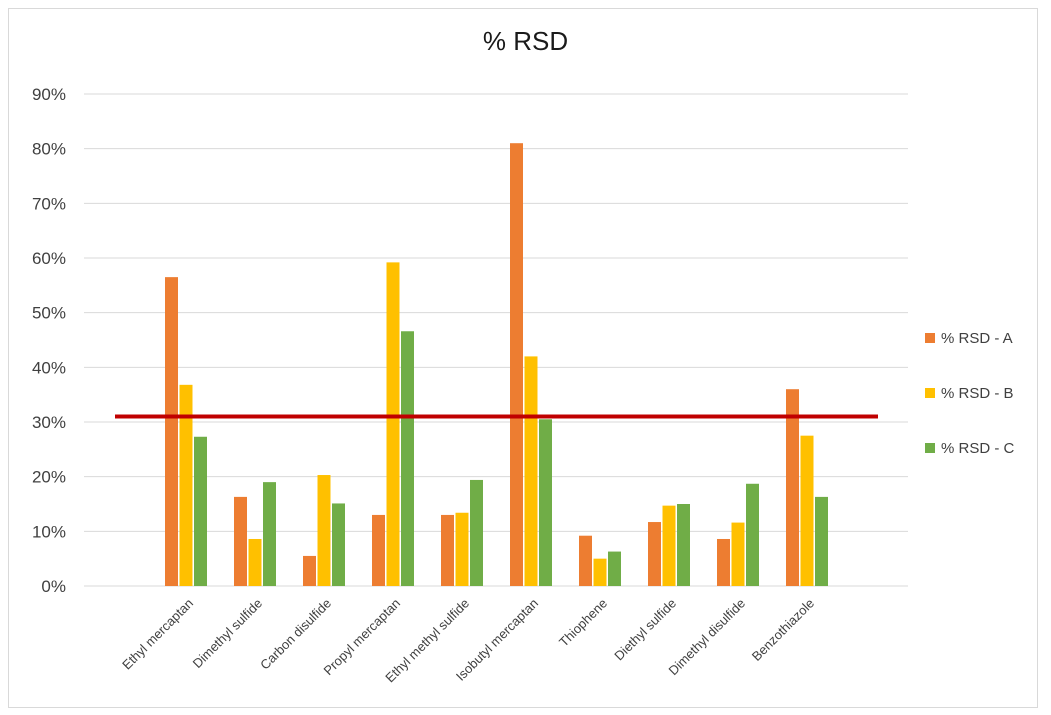 Image resolution: width=1051 pixels, height=715 pixels. Describe the element at coordinates (49, 531) in the screenshot. I see `y-tick-label: 10%` at that location.